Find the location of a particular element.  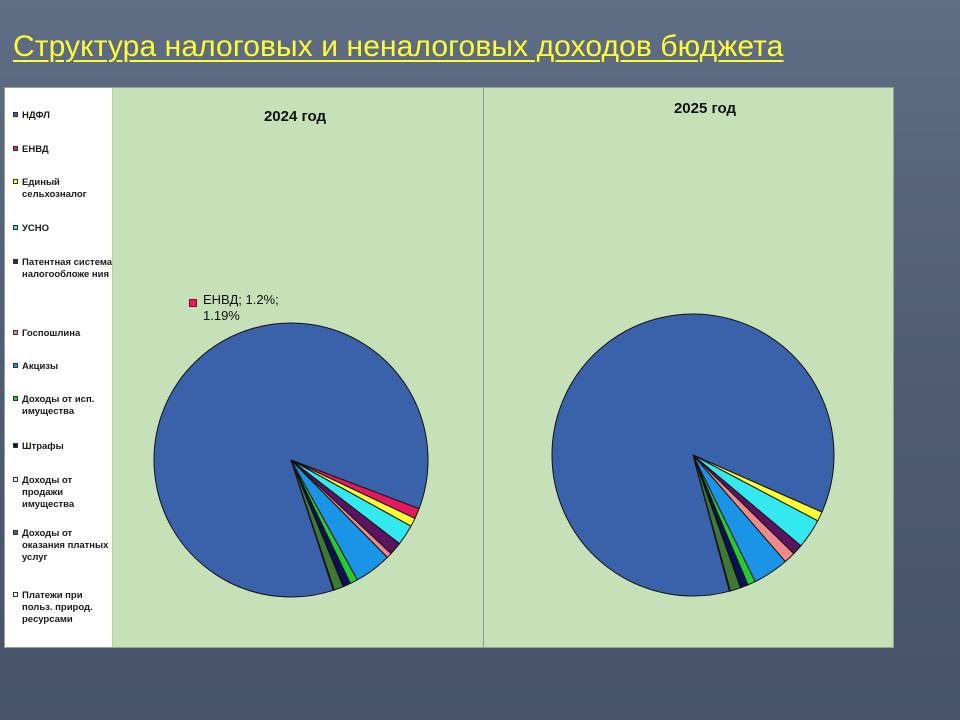

pie-title-2025: 2025 год is located at coordinates (705, 108).